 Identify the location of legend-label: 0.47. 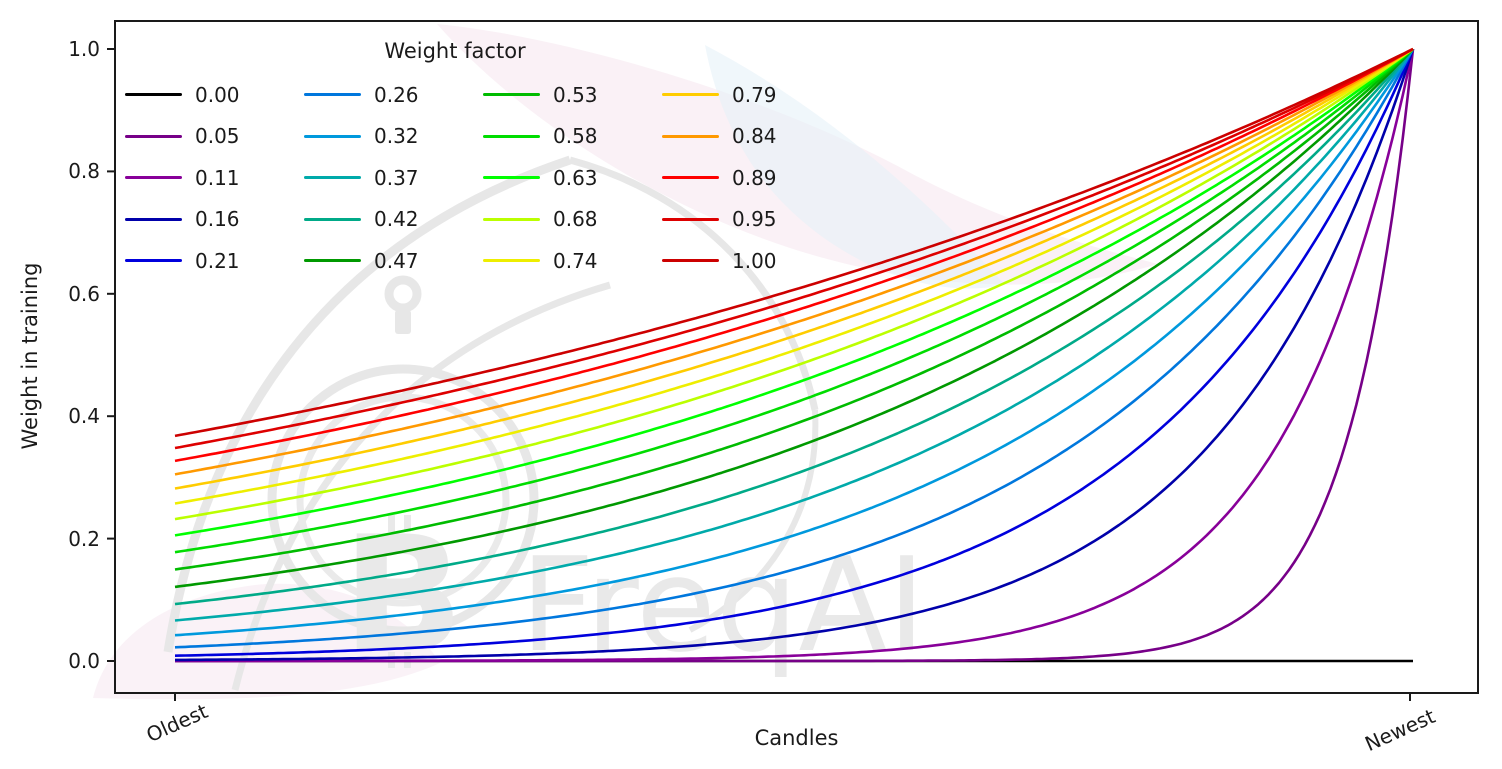
(396, 260).